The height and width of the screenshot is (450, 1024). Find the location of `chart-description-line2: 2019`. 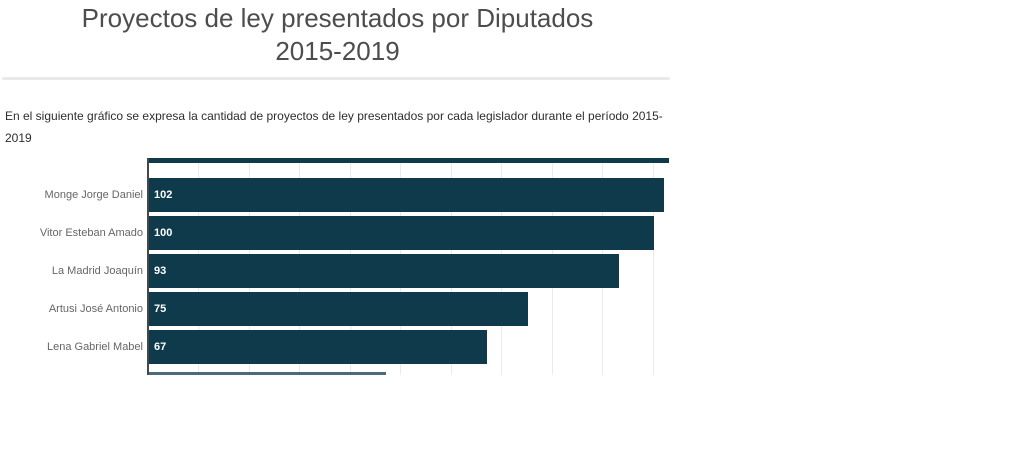

chart-description-line2: 2019 is located at coordinates (18, 138).